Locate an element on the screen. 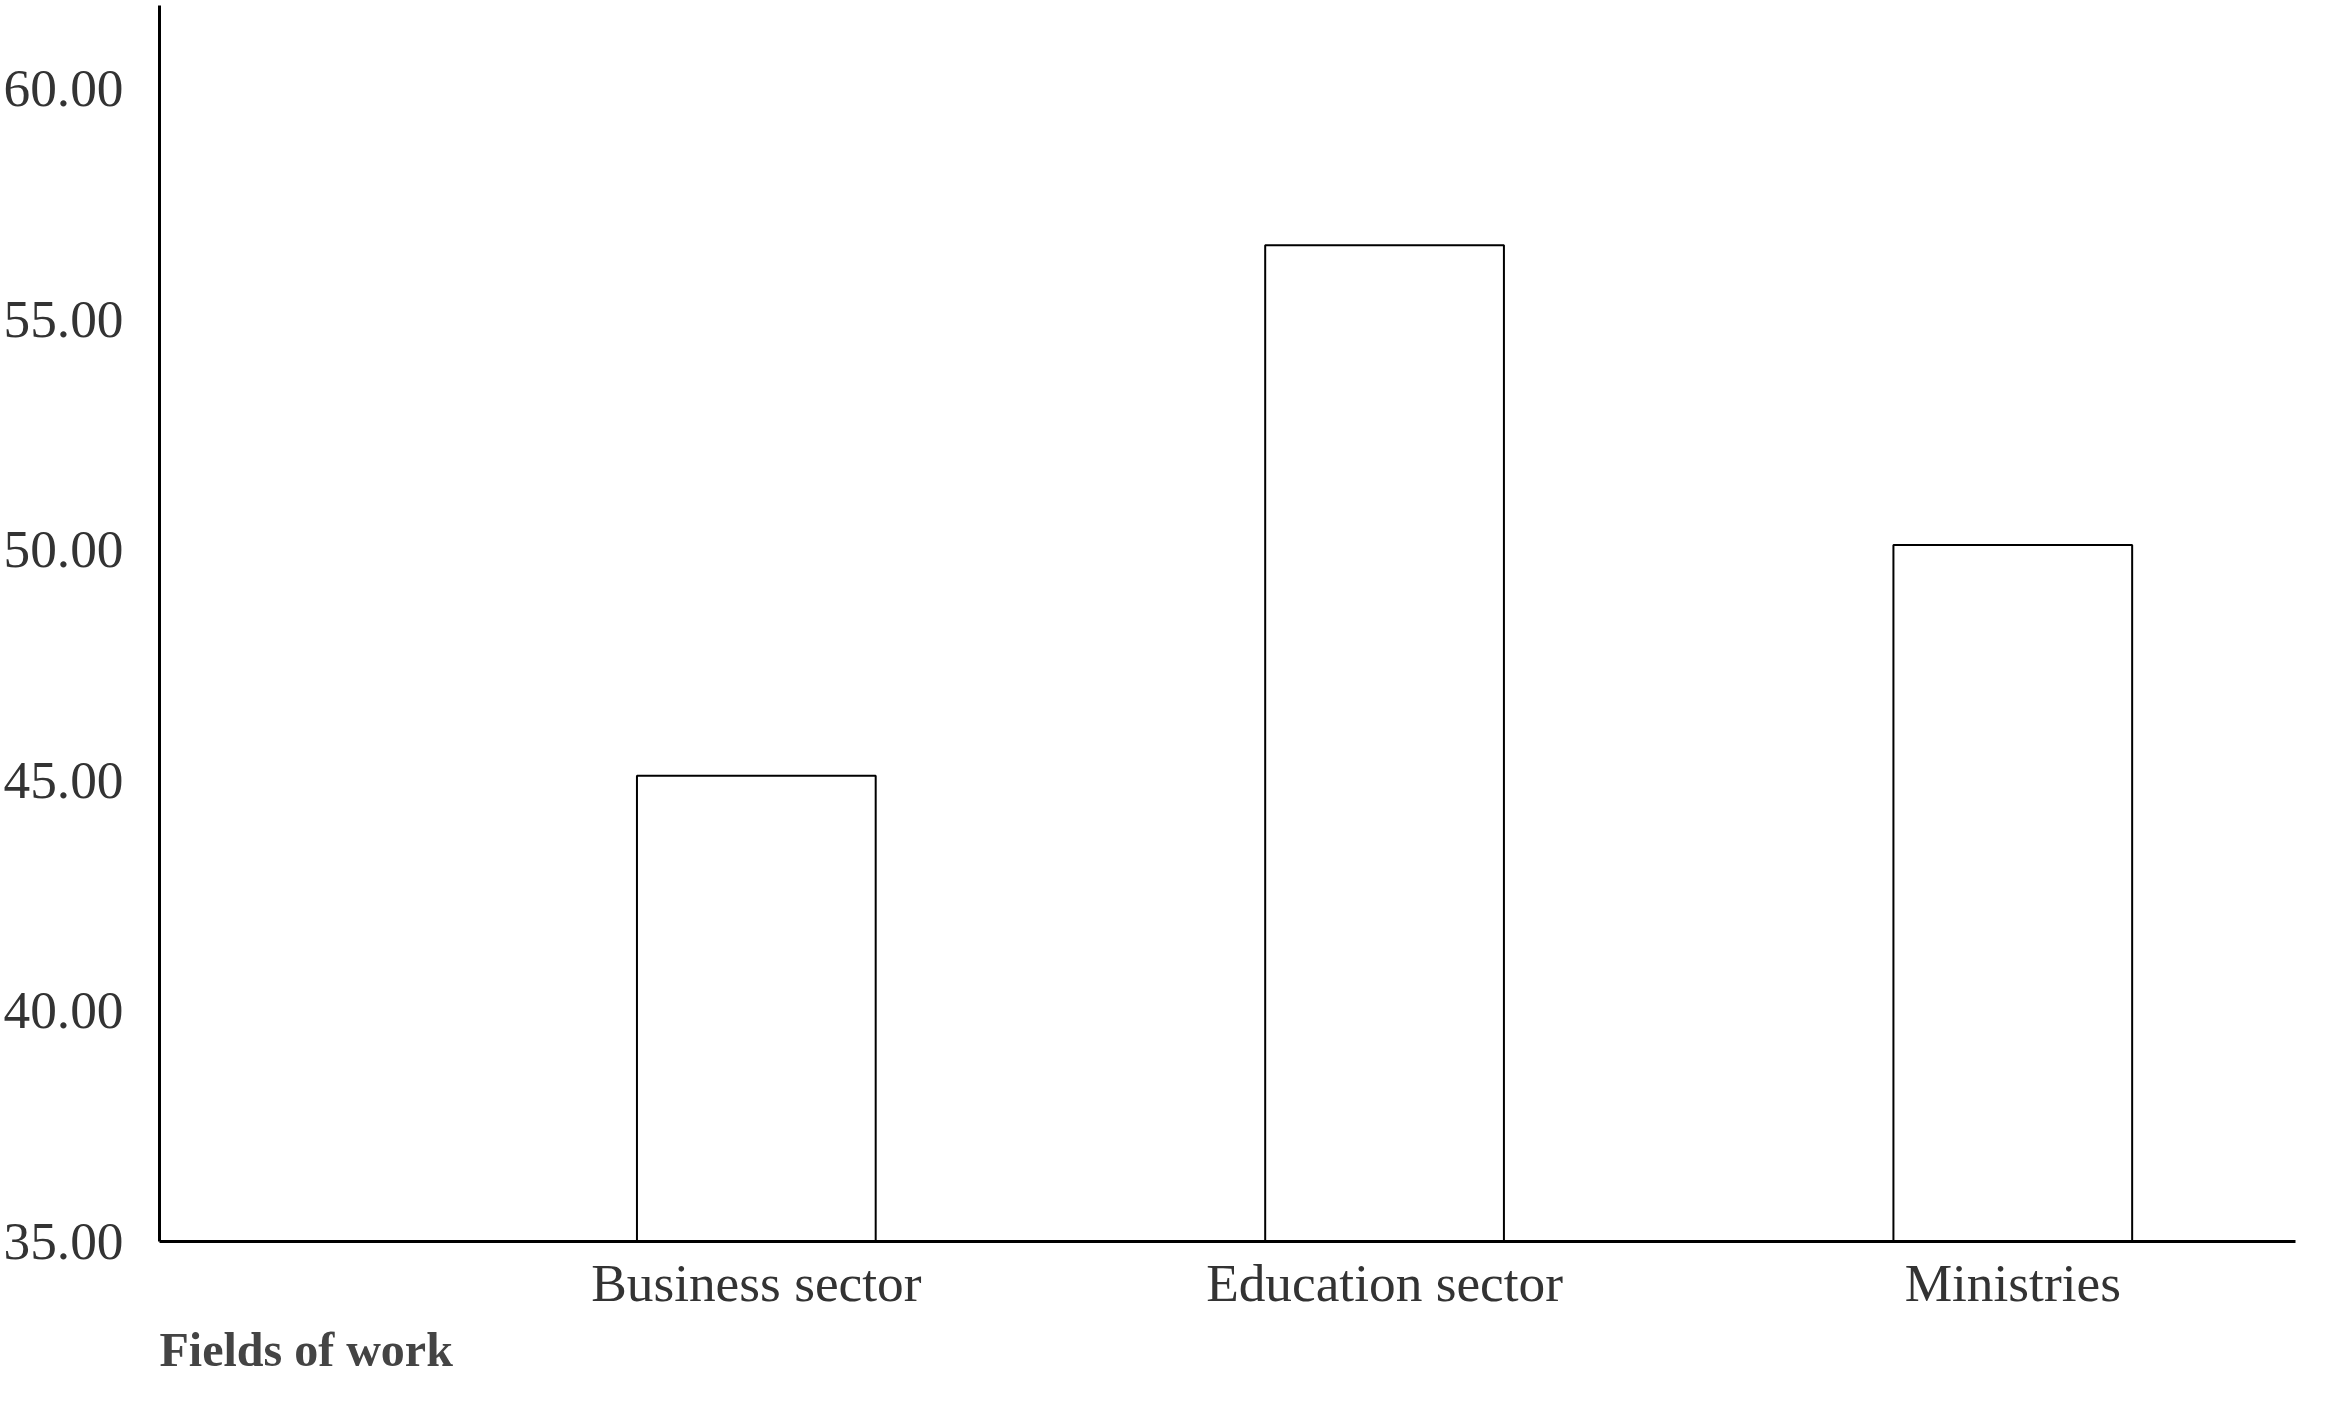 Image resolution: width=2351 pixels, height=1422 pixels. y-tick-label: 55.00 is located at coordinates (63, 318).